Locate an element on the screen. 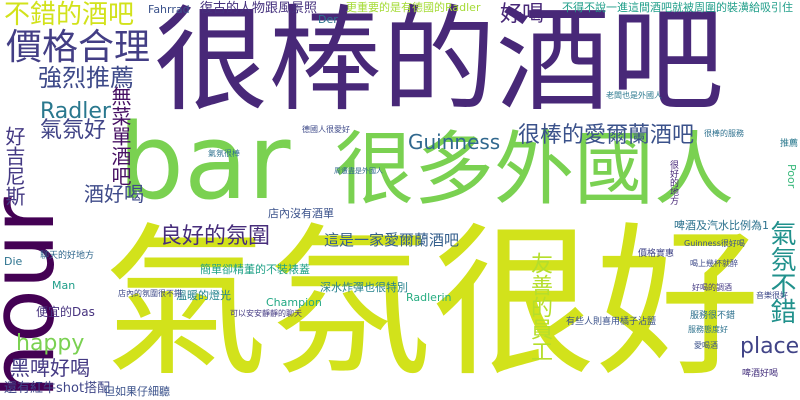 The height and width of the screenshot is (400, 800). cloud-word: 這是一家愛爾蘭酒吧 is located at coordinates (392, 240).